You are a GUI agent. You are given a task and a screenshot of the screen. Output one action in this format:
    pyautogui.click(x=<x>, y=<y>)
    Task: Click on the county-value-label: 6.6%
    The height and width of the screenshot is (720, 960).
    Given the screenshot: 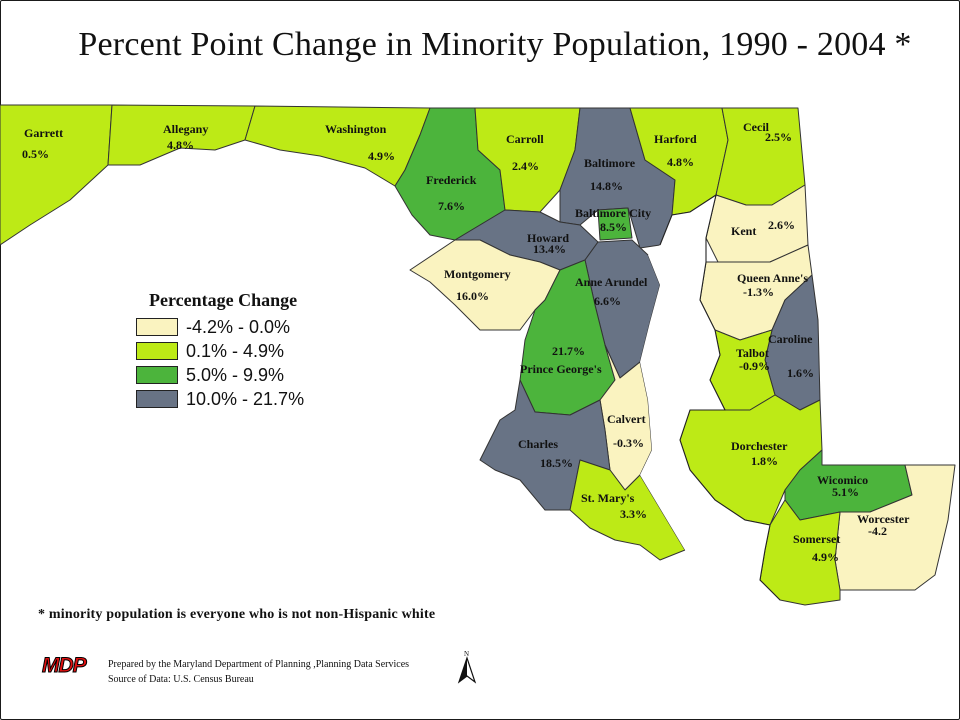 What is the action you would take?
    pyautogui.click(x=607, y=301)
    